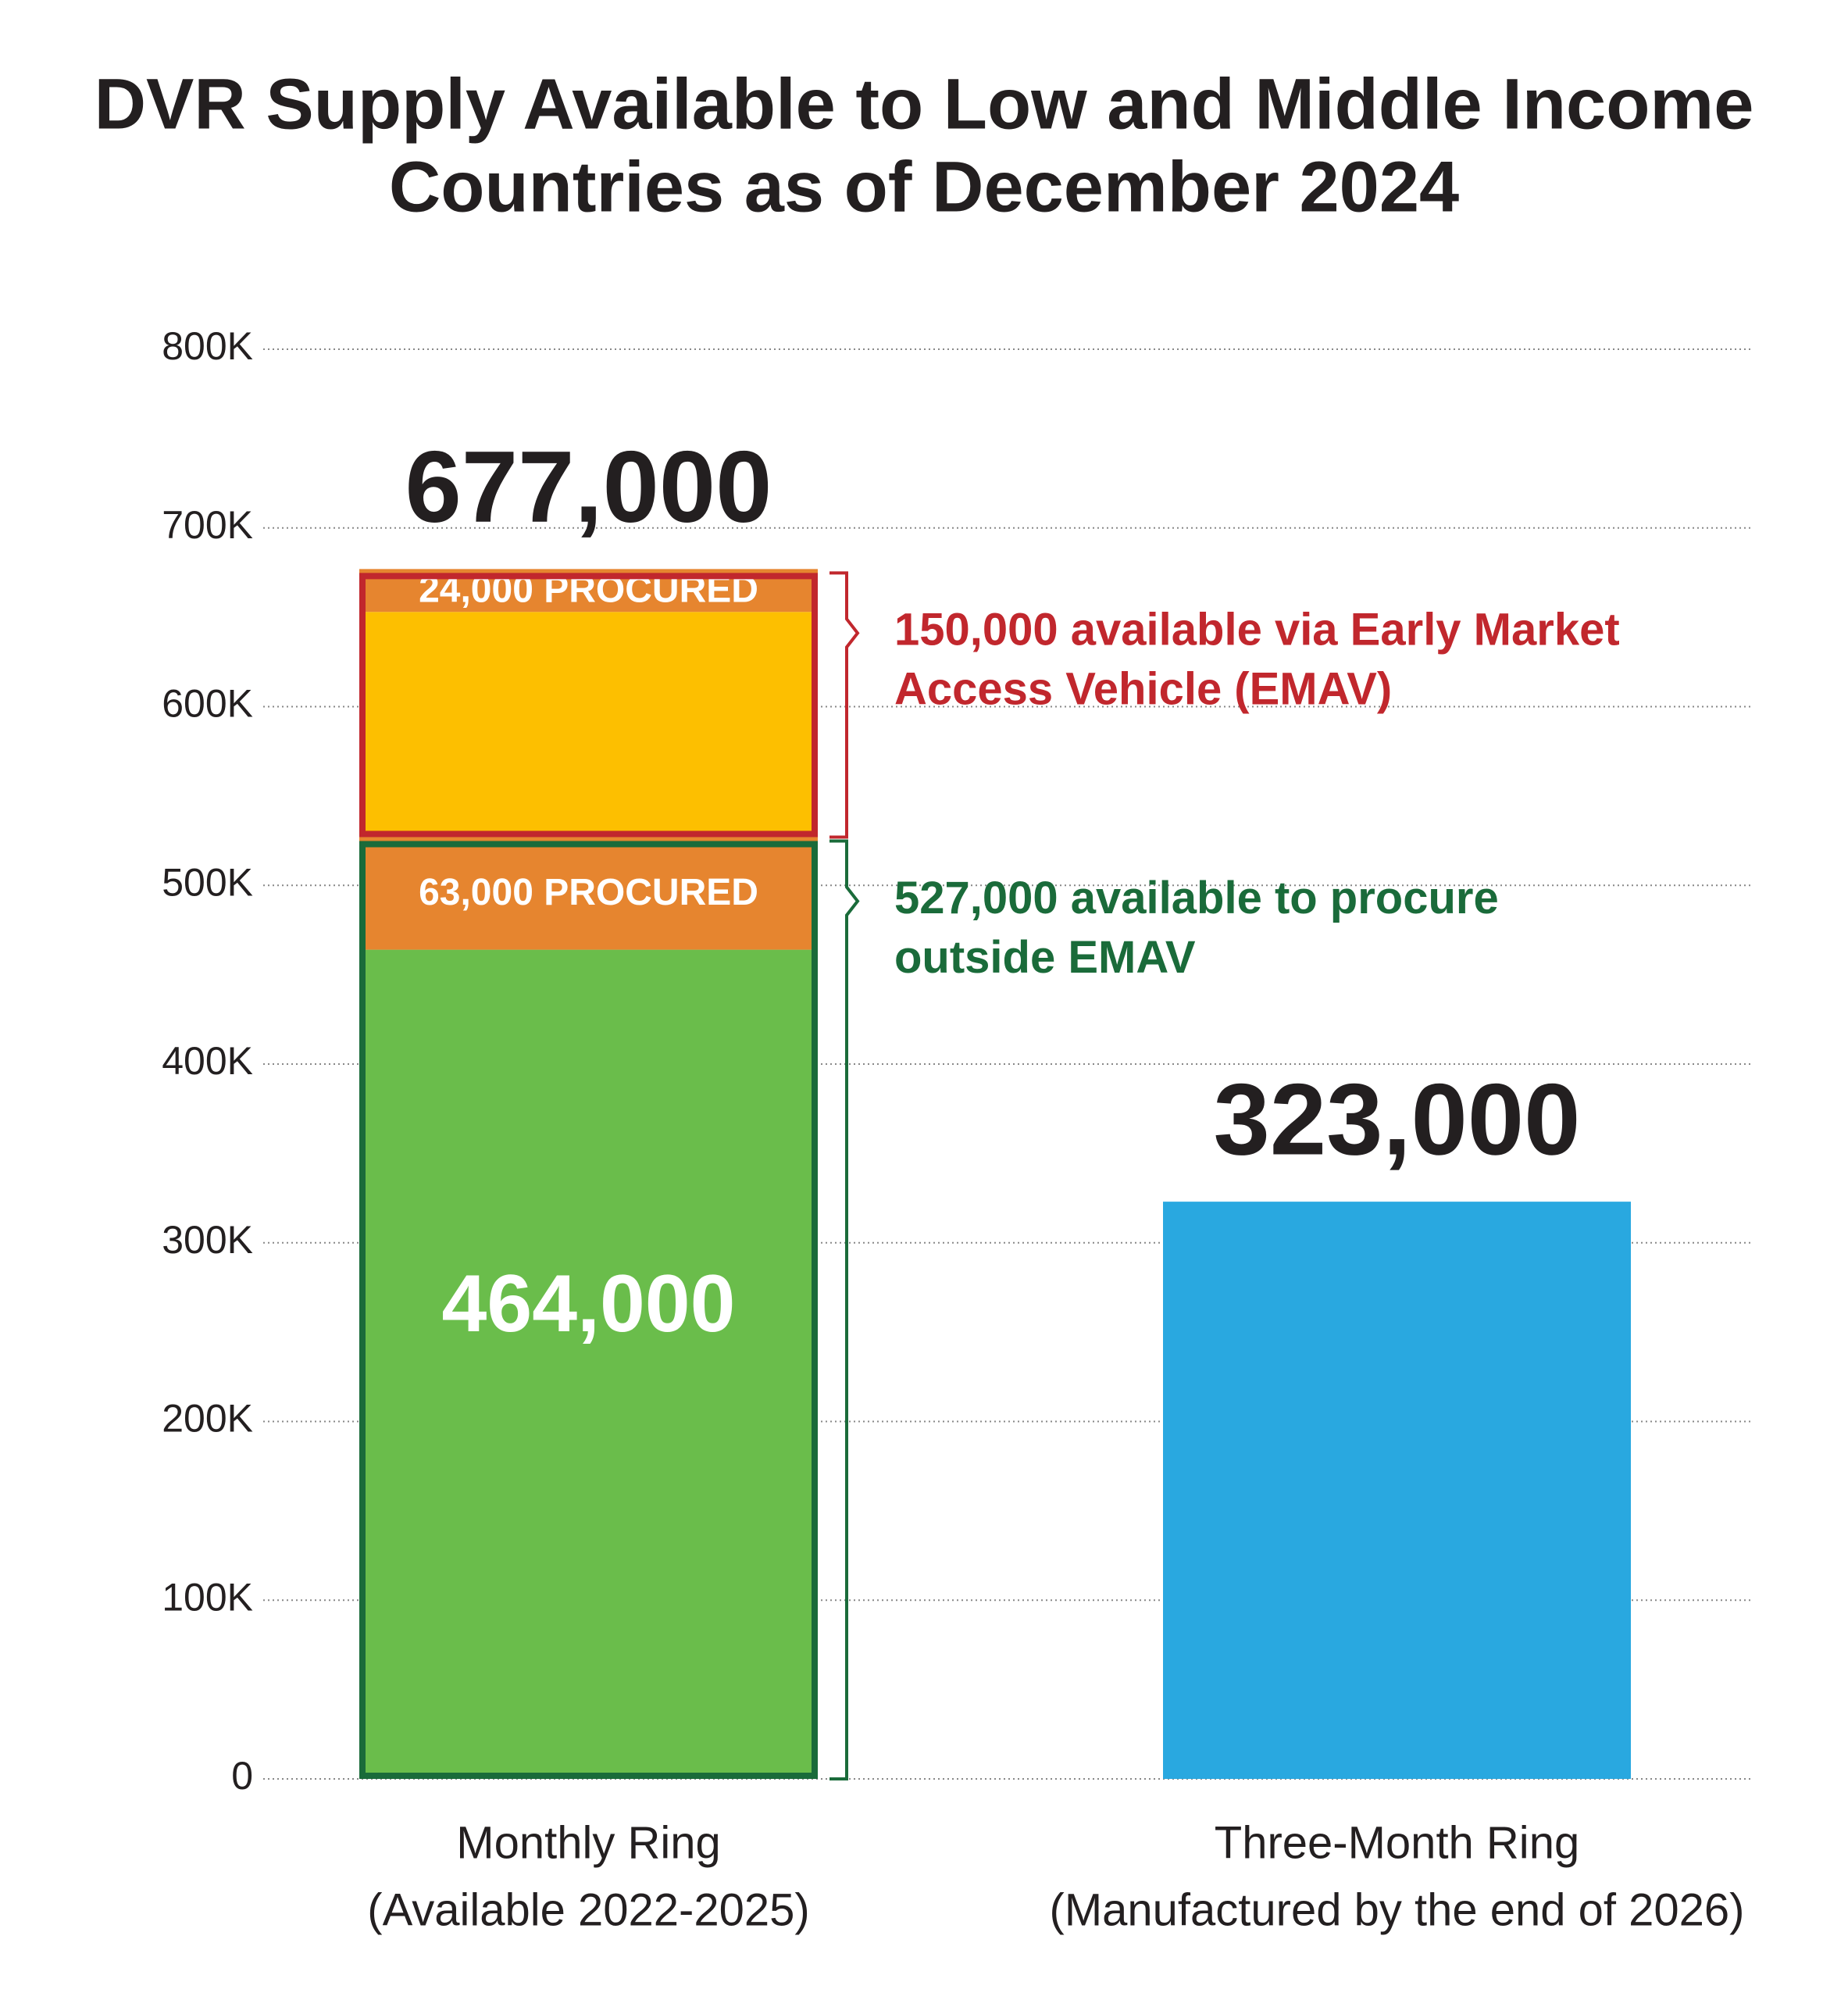 The height and width of the screenshot is (2000, 1848). What do you see at coordinates (208, 525) in the screenshot?
I see `y-tick-label: 700K` at bounding box center [208, 525].